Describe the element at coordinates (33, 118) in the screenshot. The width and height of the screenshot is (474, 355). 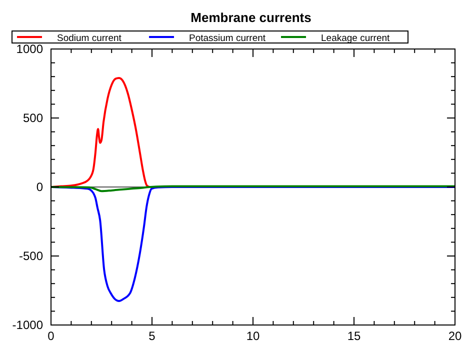
I see `y-tick-label: 500` at that location.